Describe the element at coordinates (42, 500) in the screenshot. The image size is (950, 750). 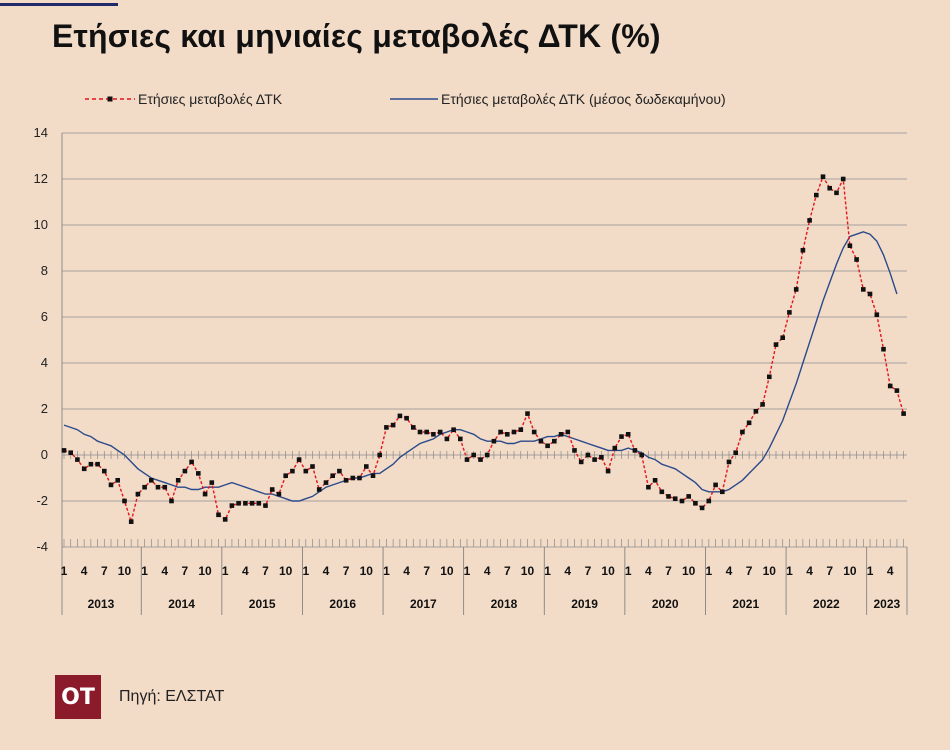
I see `y-tick-label: -2` at that location.